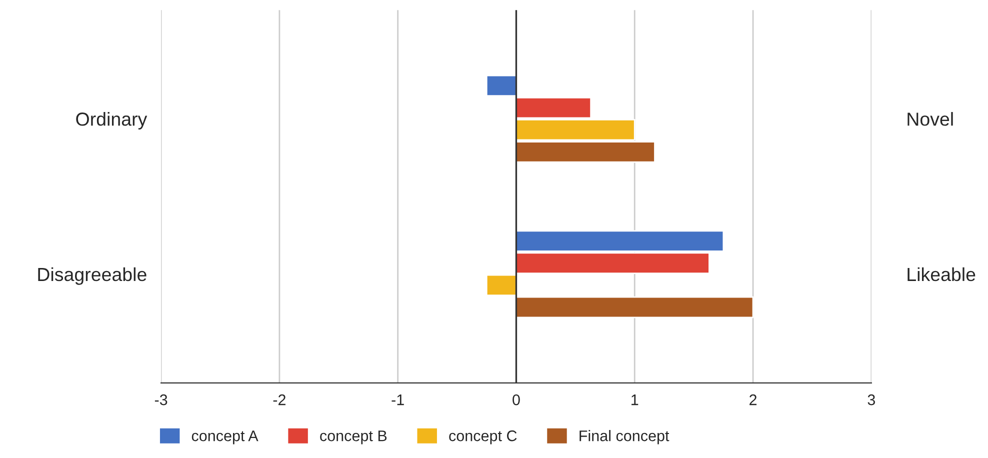  I want to click on x-tick-label: -3, so click(161, 400).